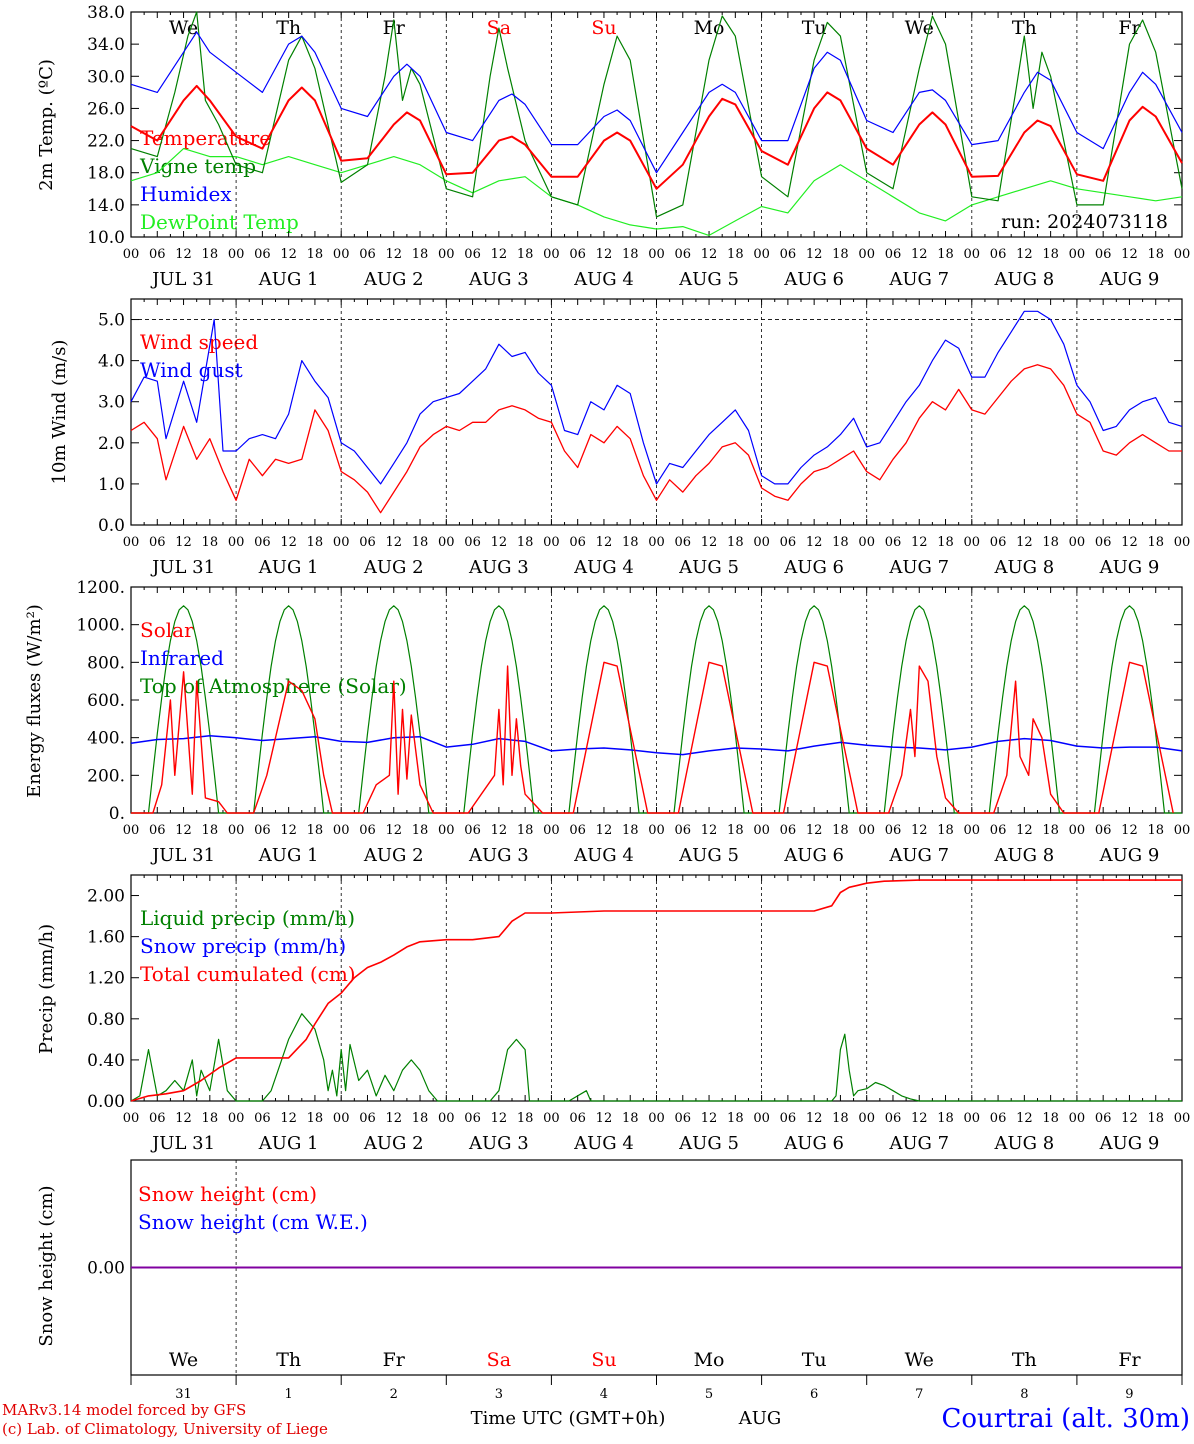 This screenshot has width=1194, height=1444. What do you see at coordinates (183, 1360) in the screenshot?
I see `snow-day-name: We` at bounding box center [183, 1360].